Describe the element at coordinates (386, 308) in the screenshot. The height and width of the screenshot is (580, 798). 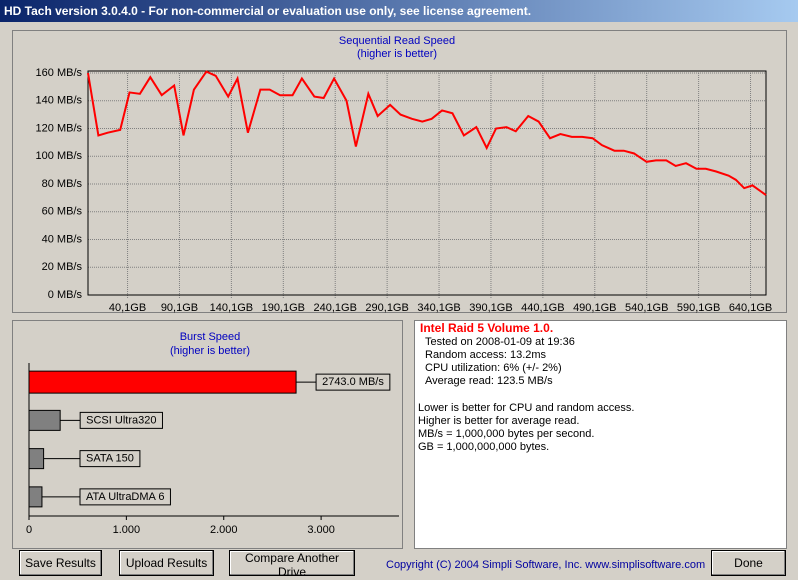
I see `x-tick-label: 290,1GB` at that location.